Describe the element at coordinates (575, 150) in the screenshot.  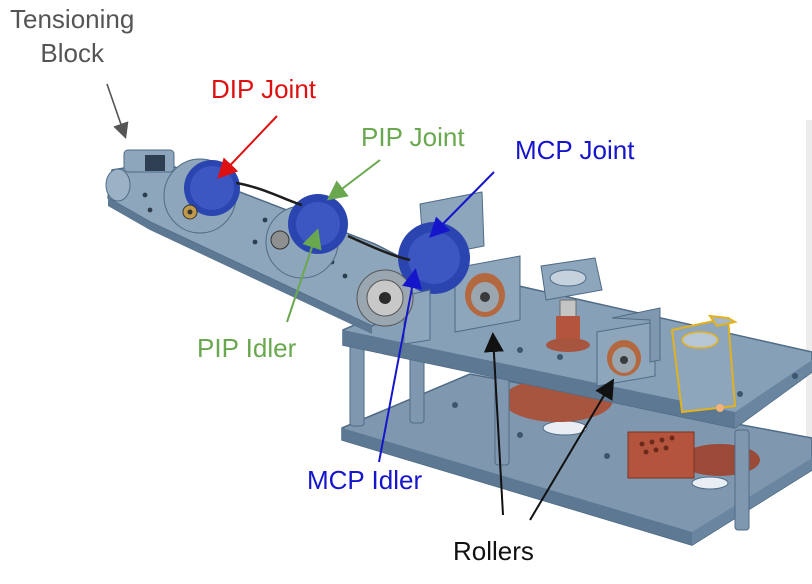
I see `mcp-joint-label: MCP Joint` at that location.